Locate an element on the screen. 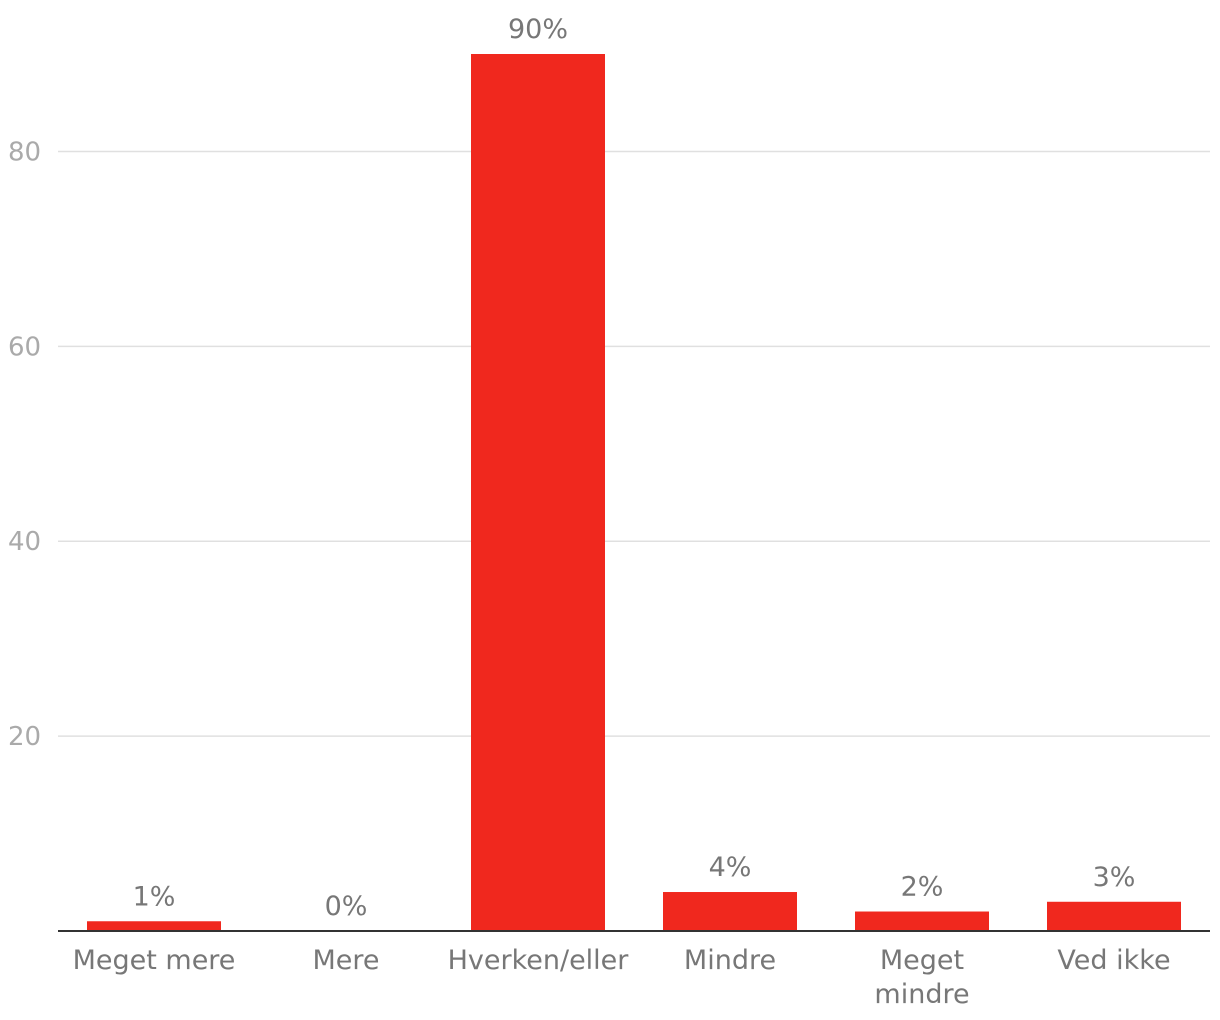 The width and height of the screenshot is (1220, 1020). y-axis-ticks: 20 40 60 80 is located at coordinates (24, 444).